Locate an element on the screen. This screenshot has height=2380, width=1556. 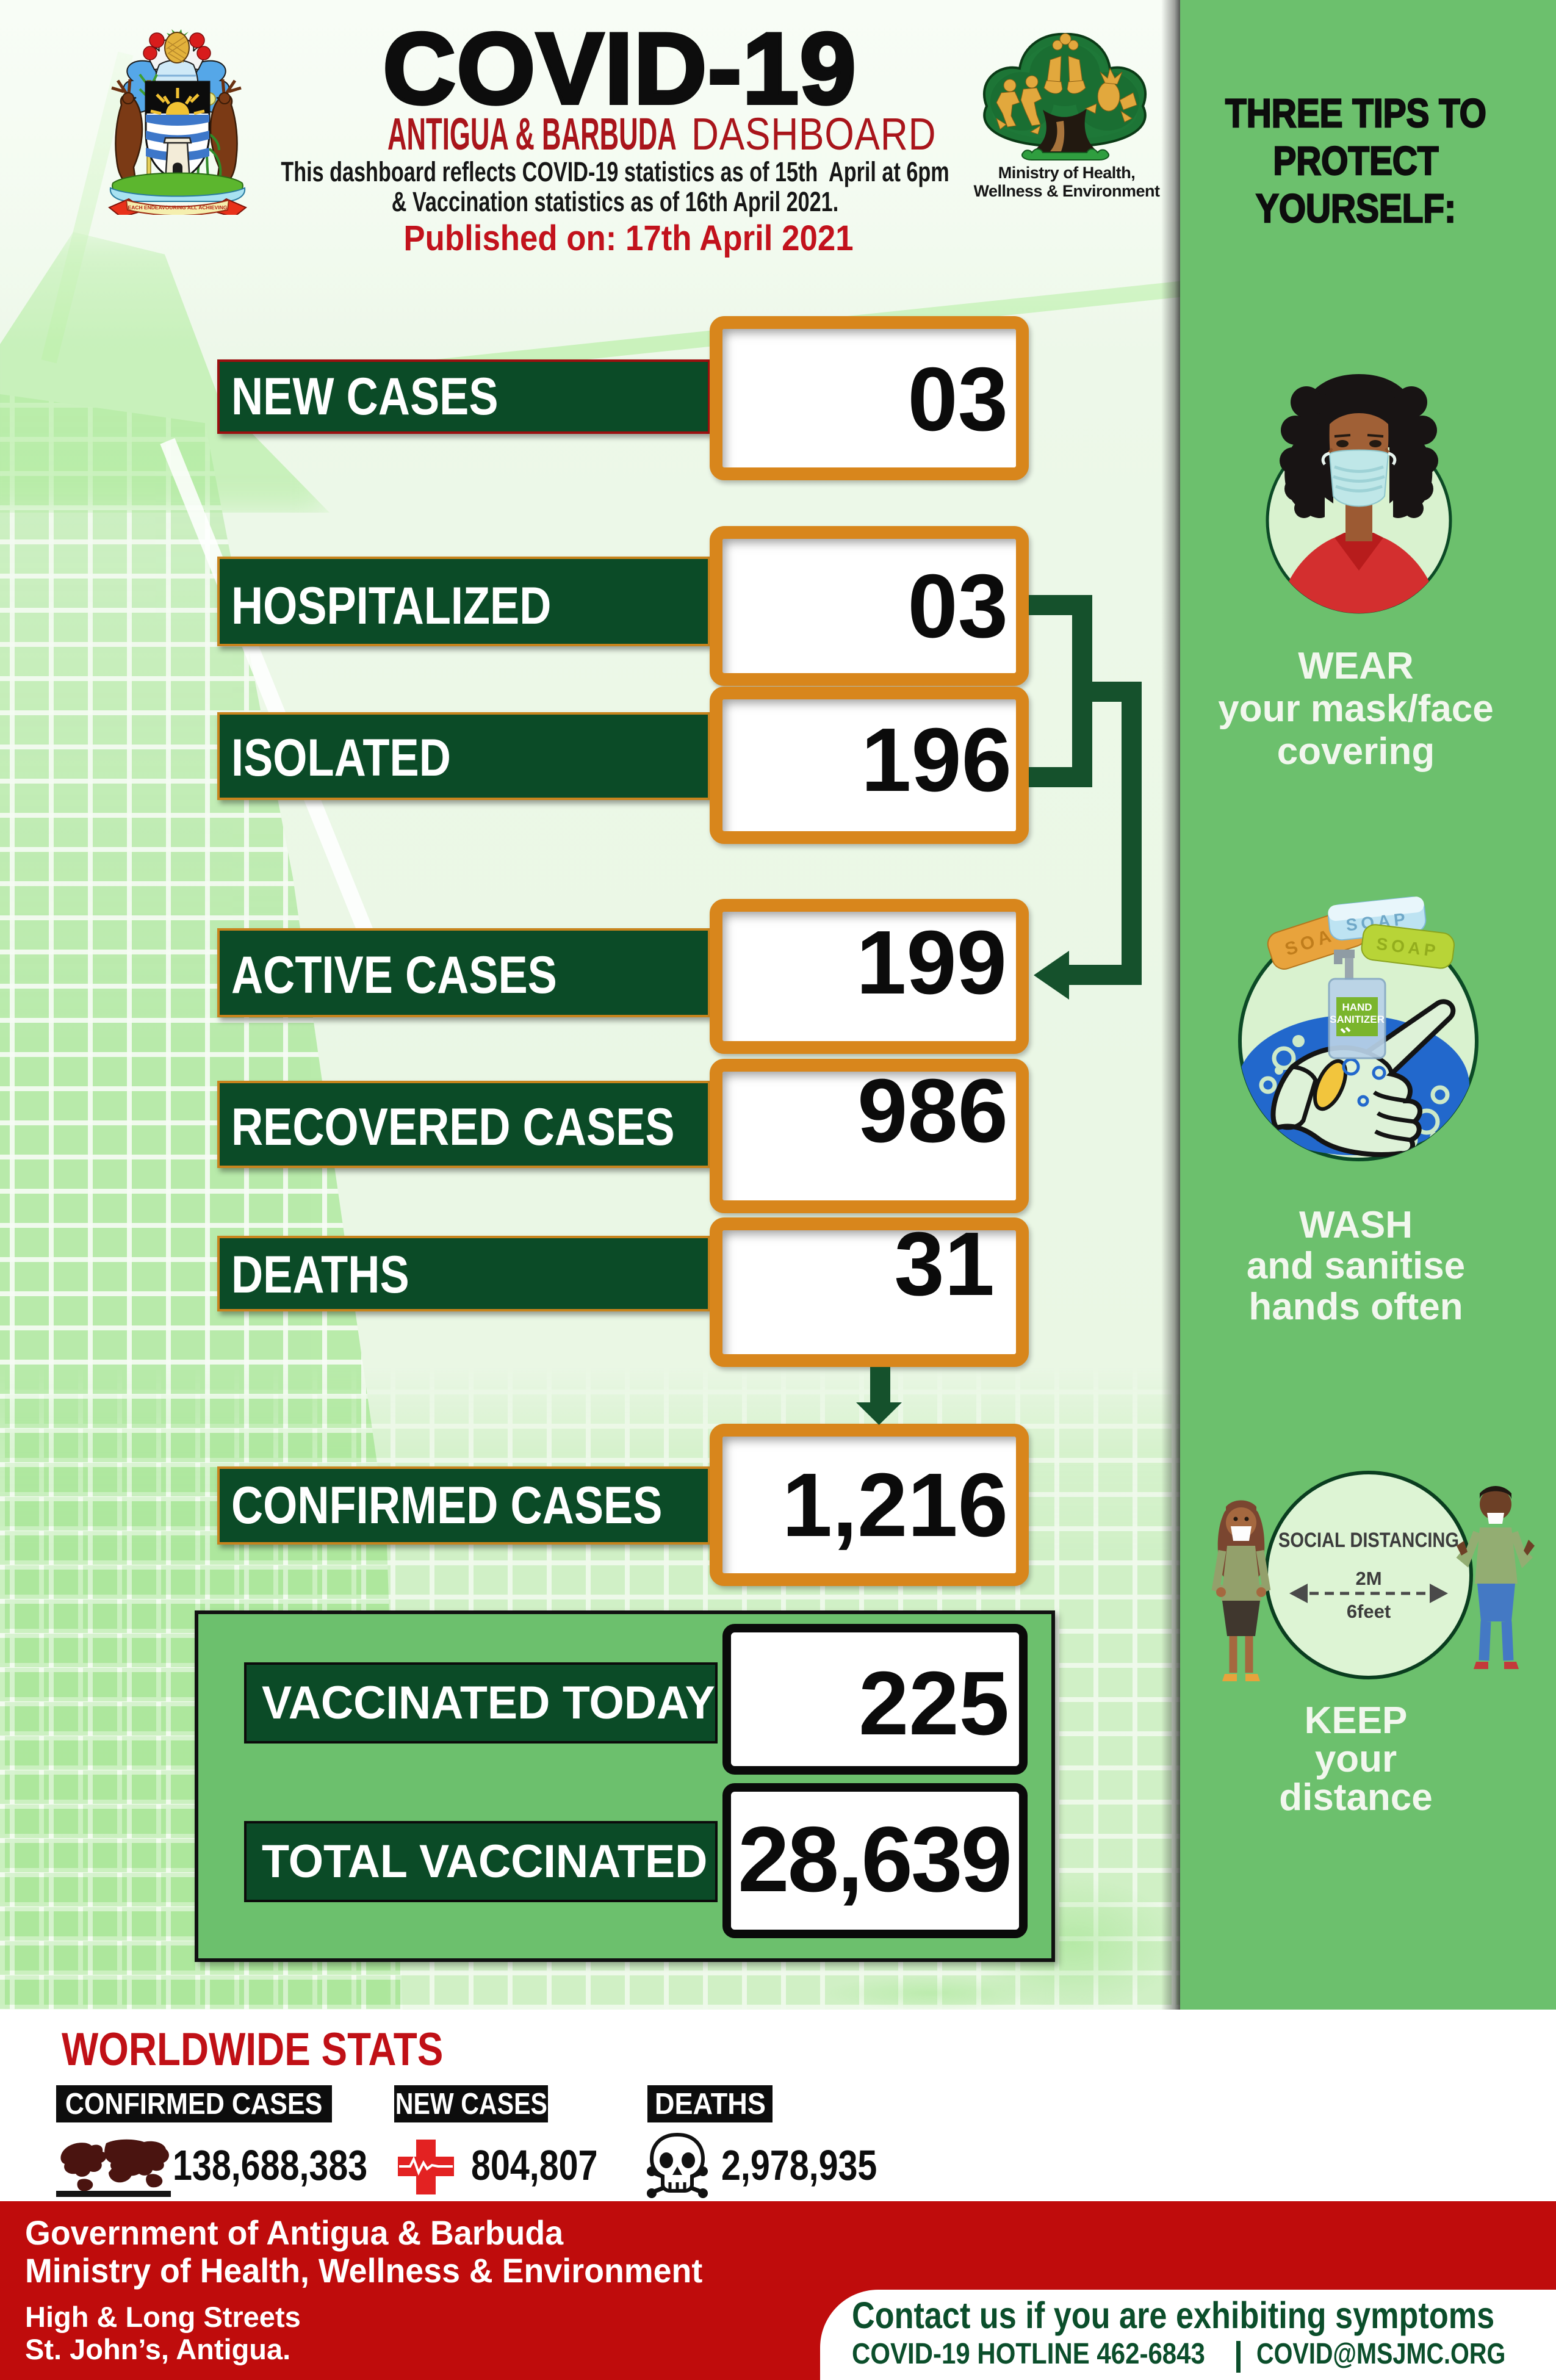
svg-text: HAND is located at coordinates (1357, 1007).